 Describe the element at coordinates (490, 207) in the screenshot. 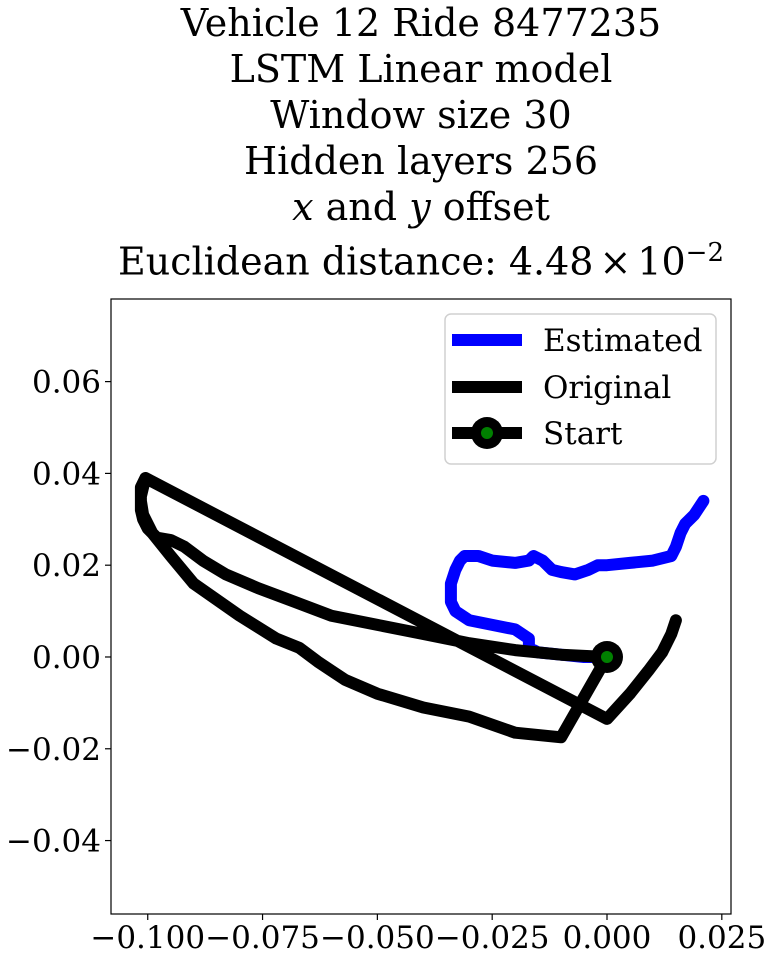

I see `title-offset: offset` at that location.